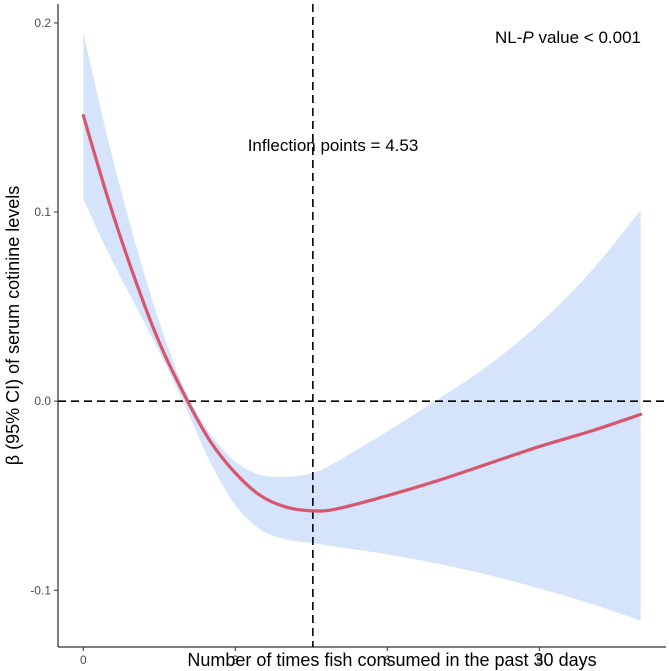 Image resolution: width=669 pixels, height=671 pixels. I want to click on x-tick-label: 9, so click(539, 660).